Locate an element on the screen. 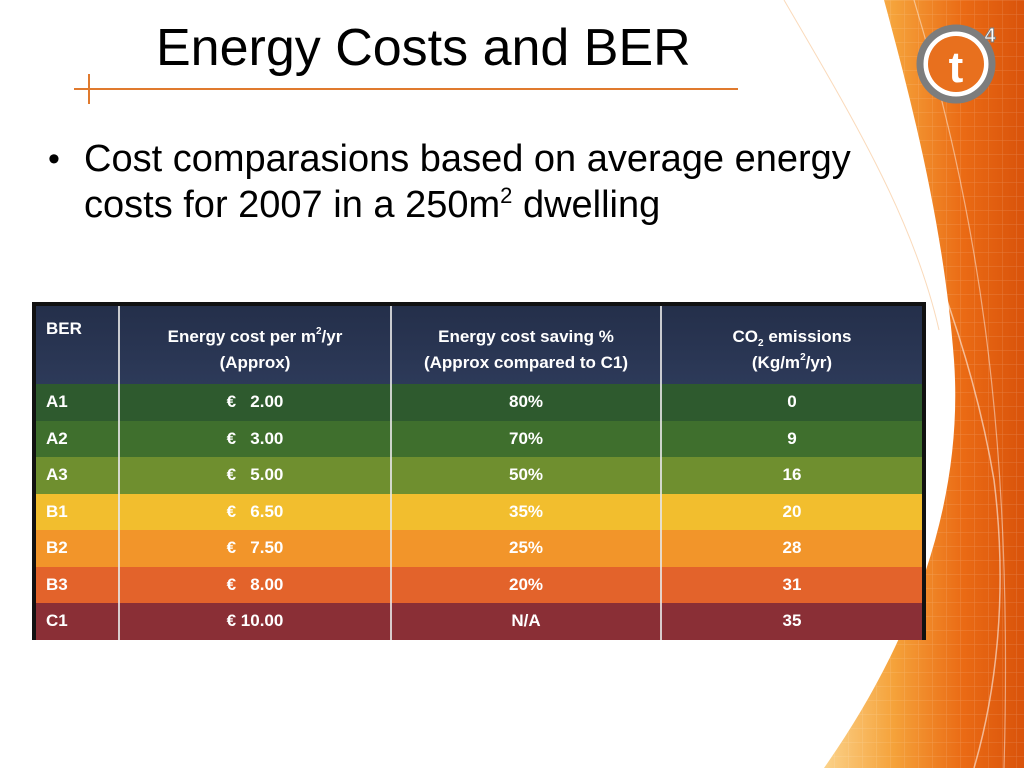  energy-cost-cell: € 2.00 is located at coordinates (256, 402).